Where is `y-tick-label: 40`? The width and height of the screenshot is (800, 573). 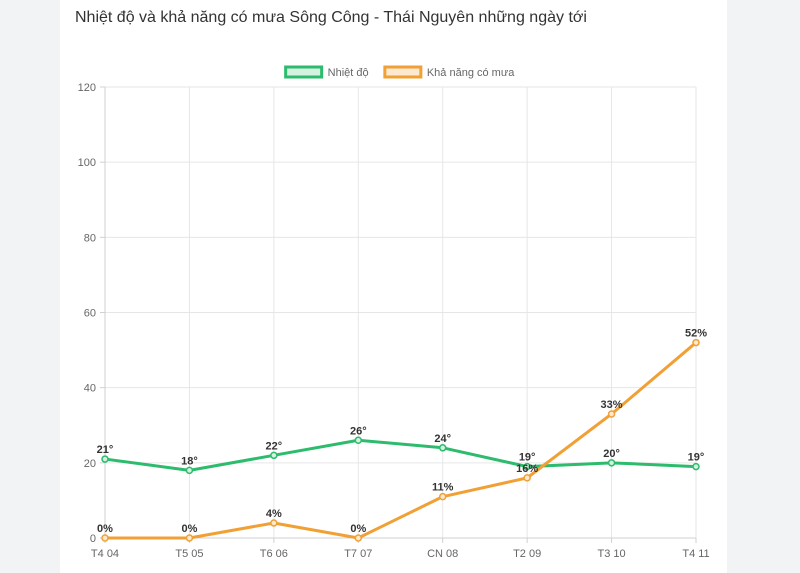
y-tick-label: 40 is located at coordinates (90, 389).